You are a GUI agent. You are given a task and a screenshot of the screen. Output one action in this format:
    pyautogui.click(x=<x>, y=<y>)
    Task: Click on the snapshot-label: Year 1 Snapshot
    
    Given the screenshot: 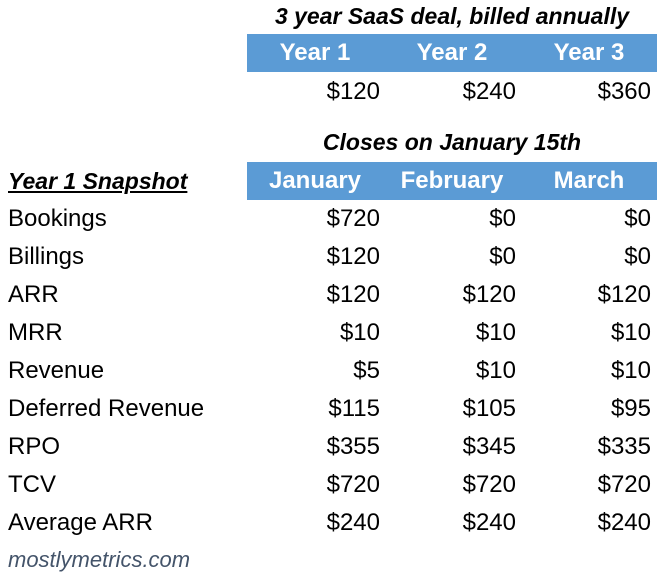 What is the action you would take?
    pyautogui.click(x=98, y=181)
    